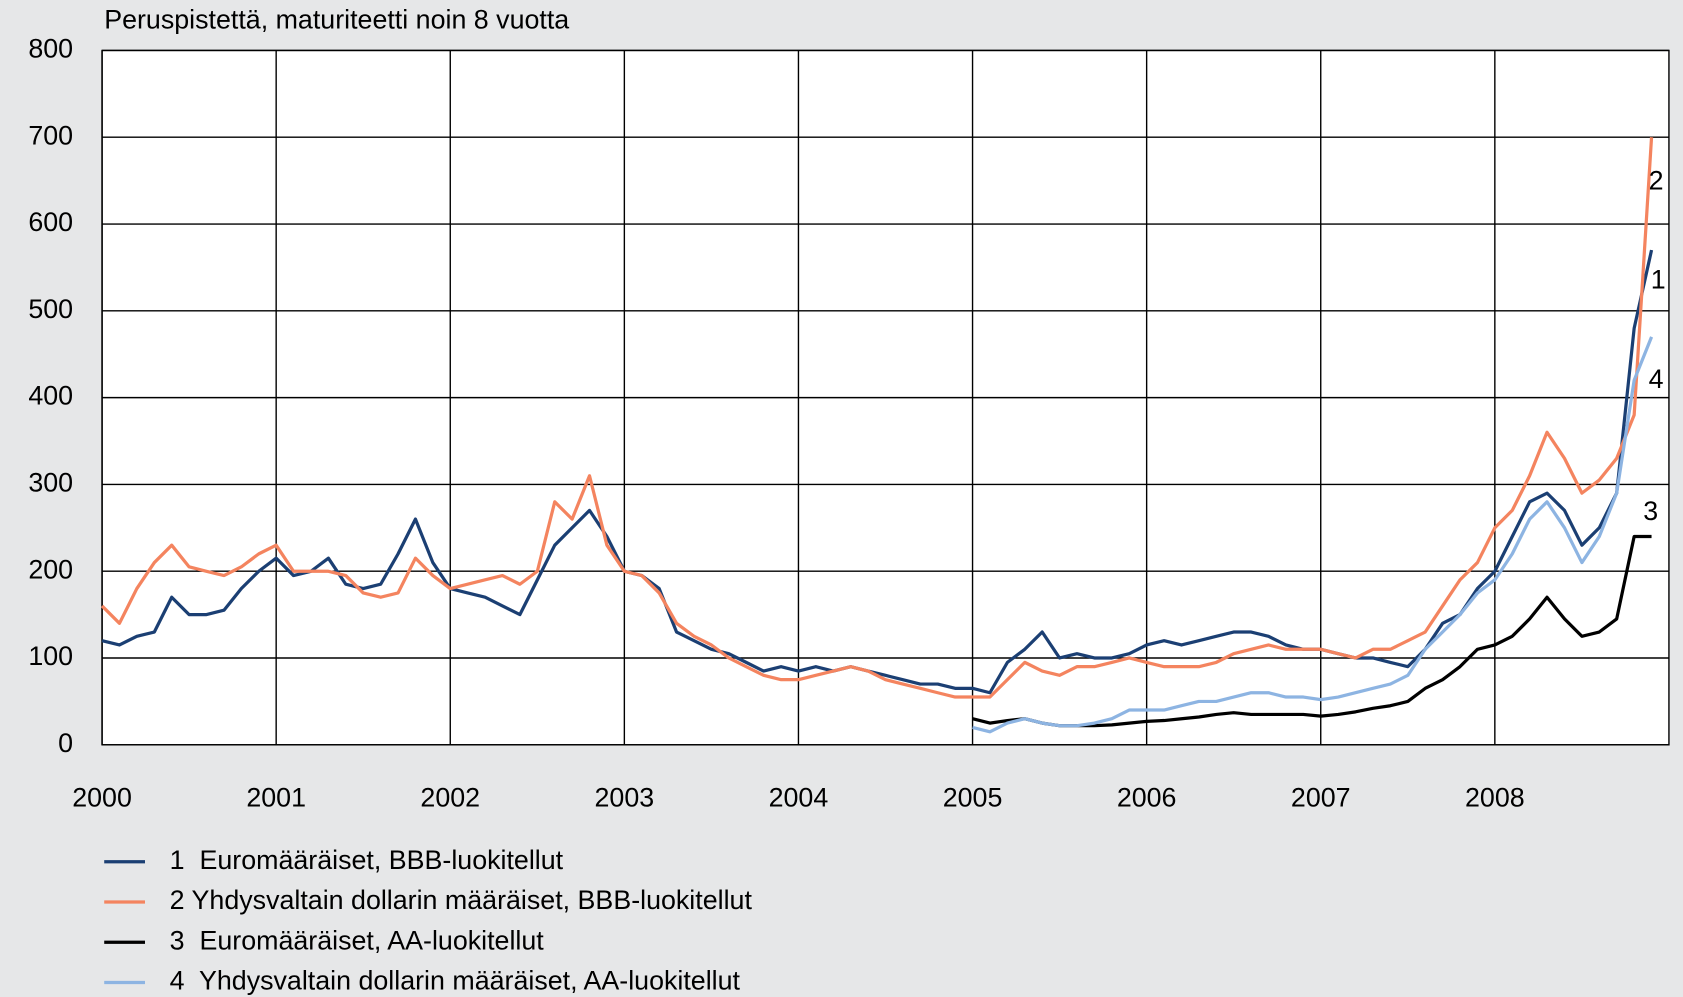 The height and width of the screenshot is (997, 1683). What do you see at coordinates (50, 49) in the screenshot?
I see `y-tick-label: 800` at bounding box center [50, 49].